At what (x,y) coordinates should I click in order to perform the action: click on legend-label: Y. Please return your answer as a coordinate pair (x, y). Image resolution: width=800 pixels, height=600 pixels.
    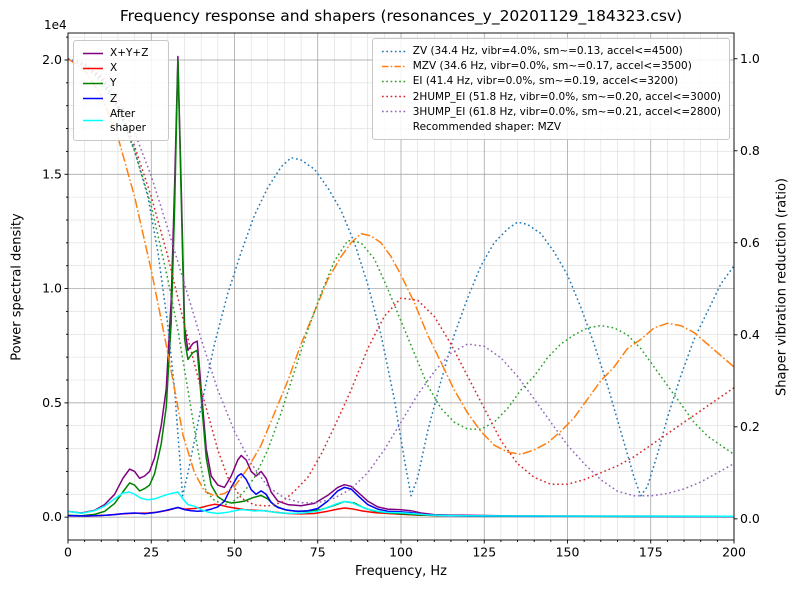
    Looking at the image, I should click on (113, 83).